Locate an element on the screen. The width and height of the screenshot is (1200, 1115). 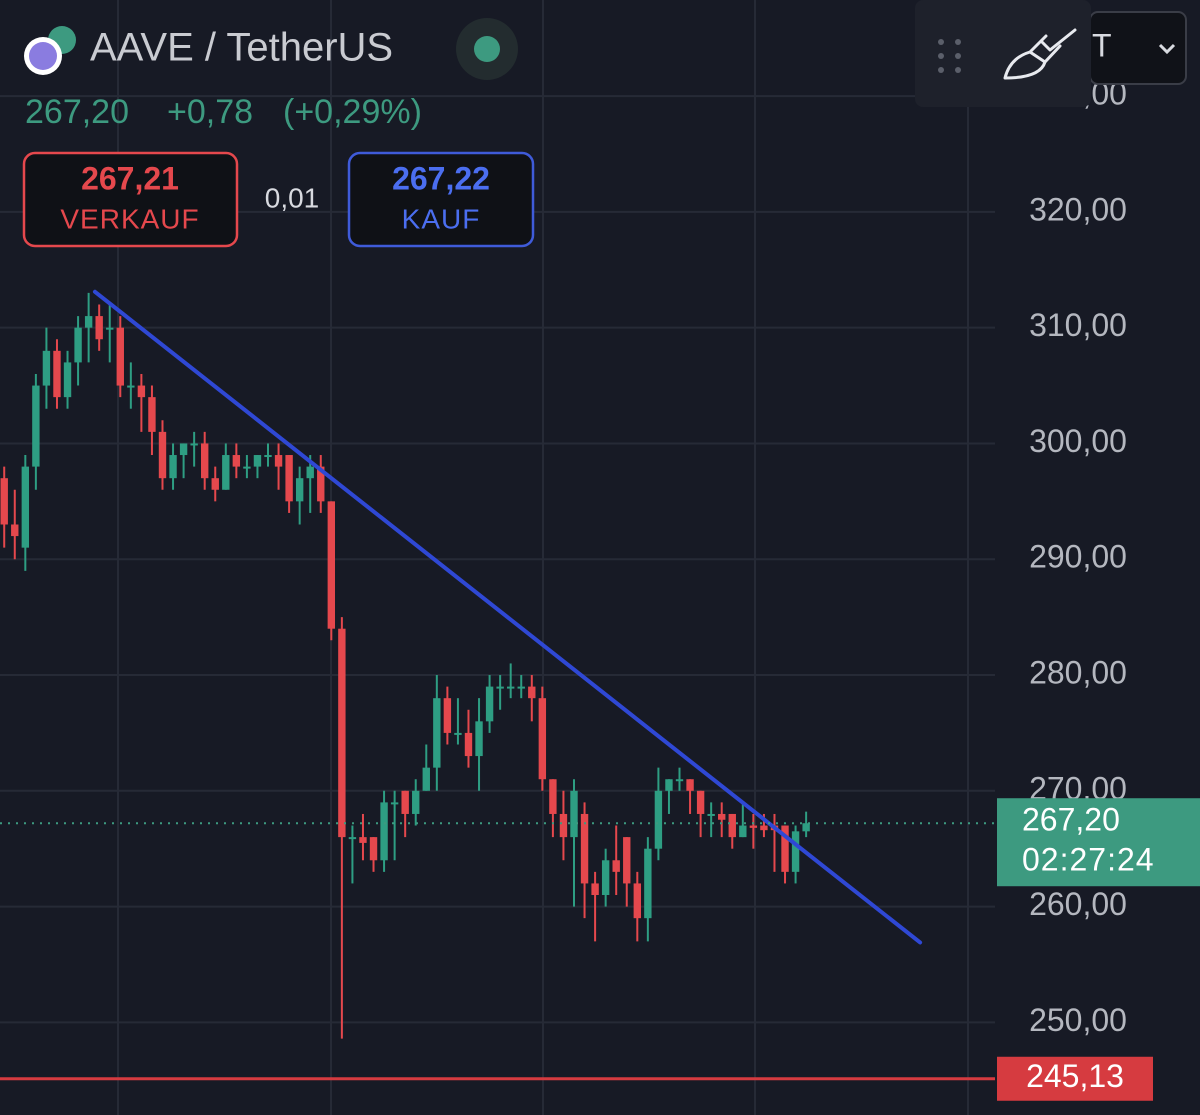
sell-price: 267,21 is located at coordinates (130, 178).